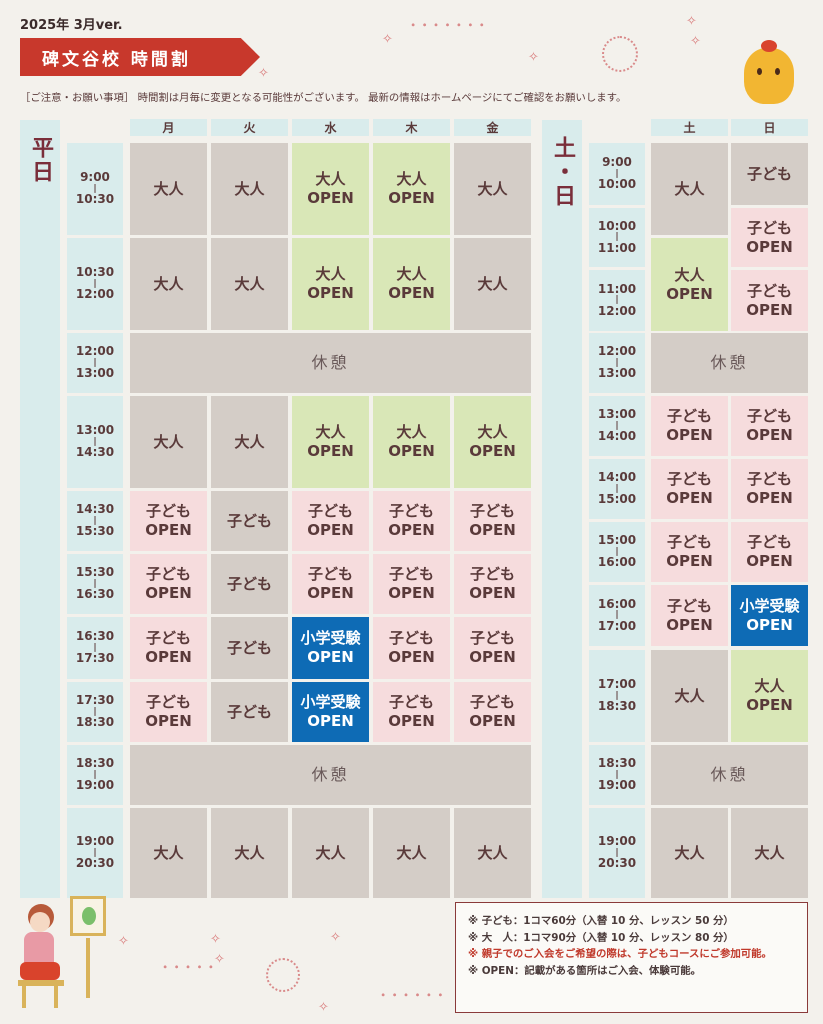  I want to click on time-end: 17:00, so click(617, 625).